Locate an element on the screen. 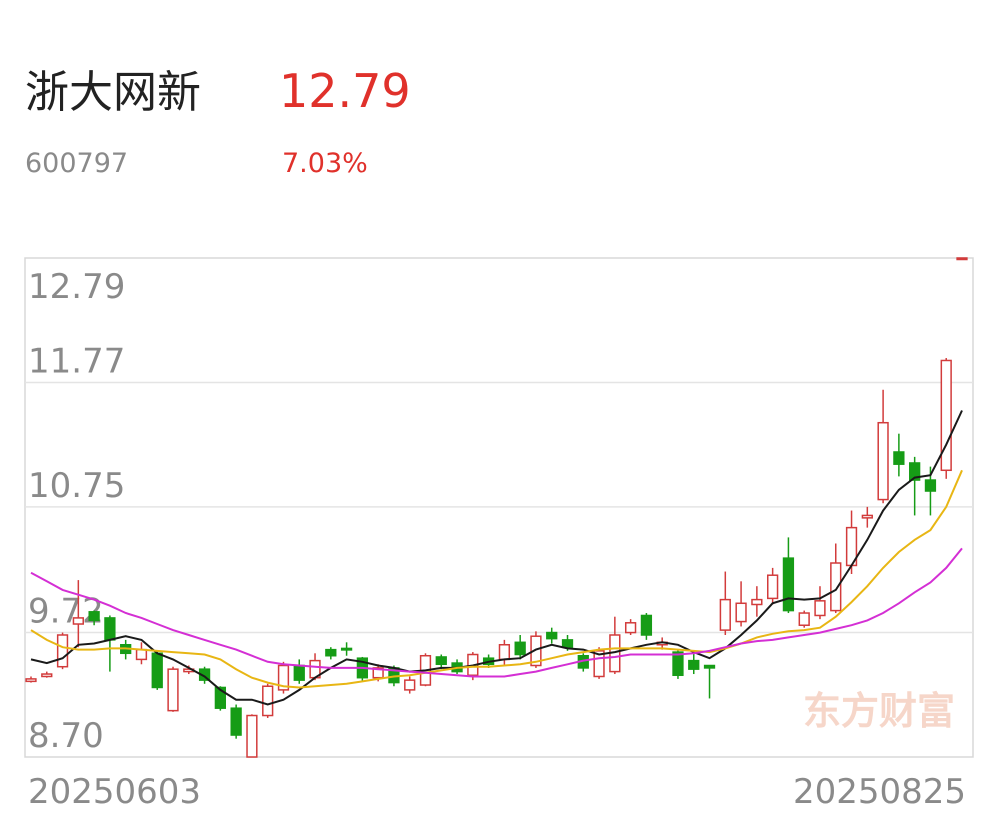 The height and width of the screenshot is (818, 996). stock-code: 600797 is located at coordinates (76, 163).